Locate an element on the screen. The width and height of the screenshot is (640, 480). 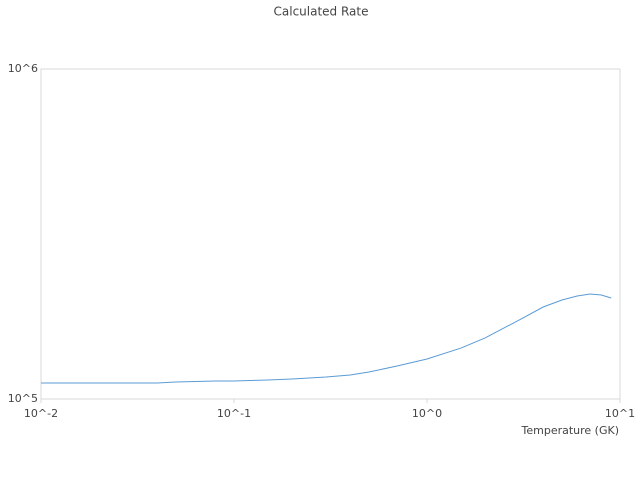
x-tick-label: 10^-1 is located at coordinates (234, 413).